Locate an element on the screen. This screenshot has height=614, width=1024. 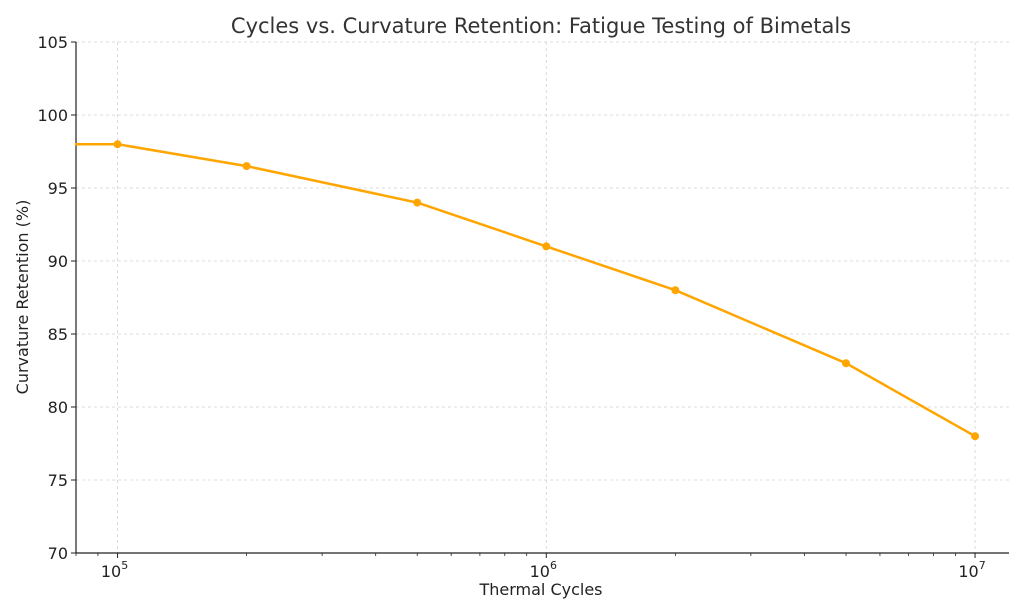
y-axis-label: Curvature Retention (%) is located at coordinates (22, 297).